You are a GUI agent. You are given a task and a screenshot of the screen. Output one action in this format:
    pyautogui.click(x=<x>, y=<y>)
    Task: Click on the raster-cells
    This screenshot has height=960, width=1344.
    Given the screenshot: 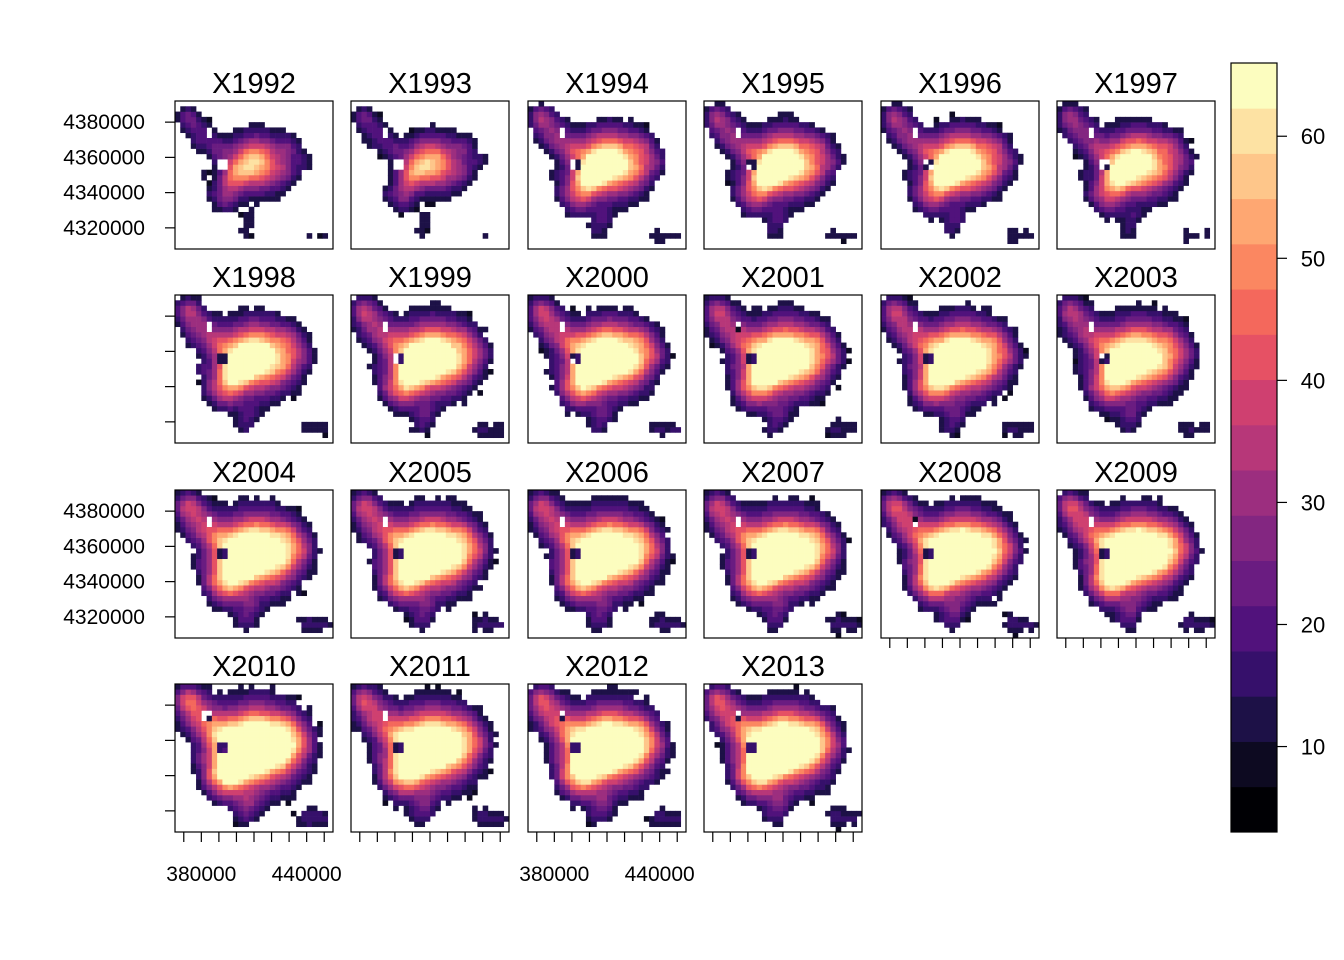 What is the action you would take?
    pyautogui.click(x=1134, y=173)
    